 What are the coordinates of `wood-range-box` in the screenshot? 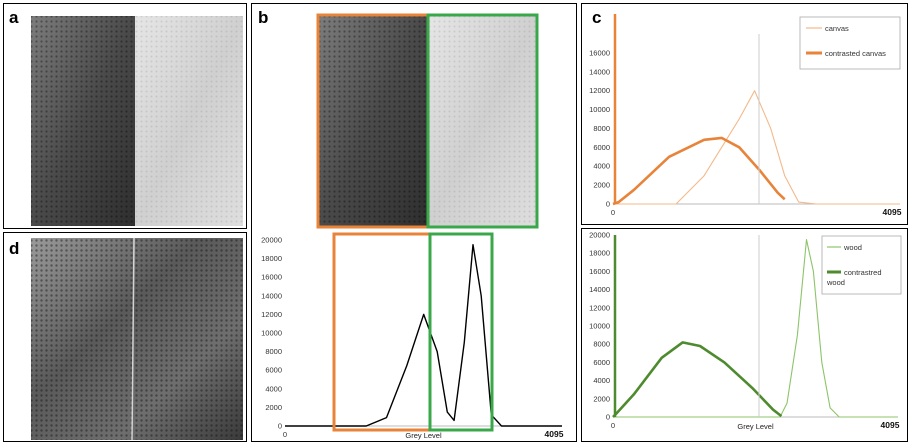 It's located at (461, 332).